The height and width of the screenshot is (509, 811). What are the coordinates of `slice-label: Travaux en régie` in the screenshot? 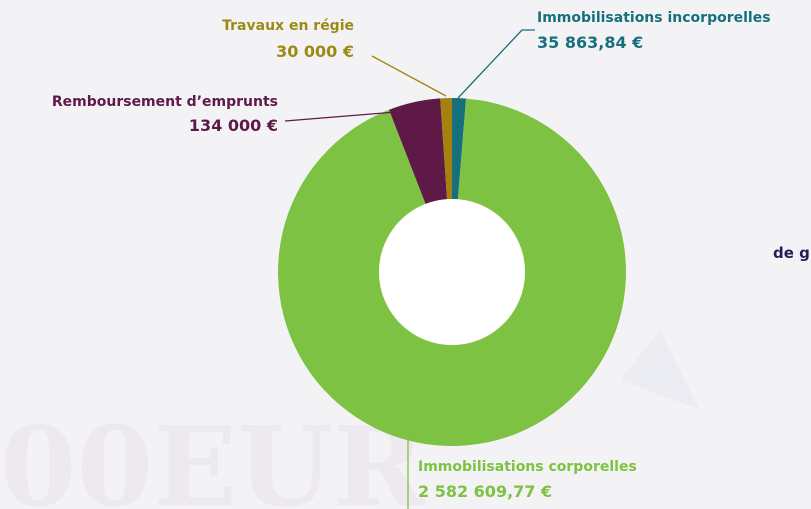 It's located at (288, 26).